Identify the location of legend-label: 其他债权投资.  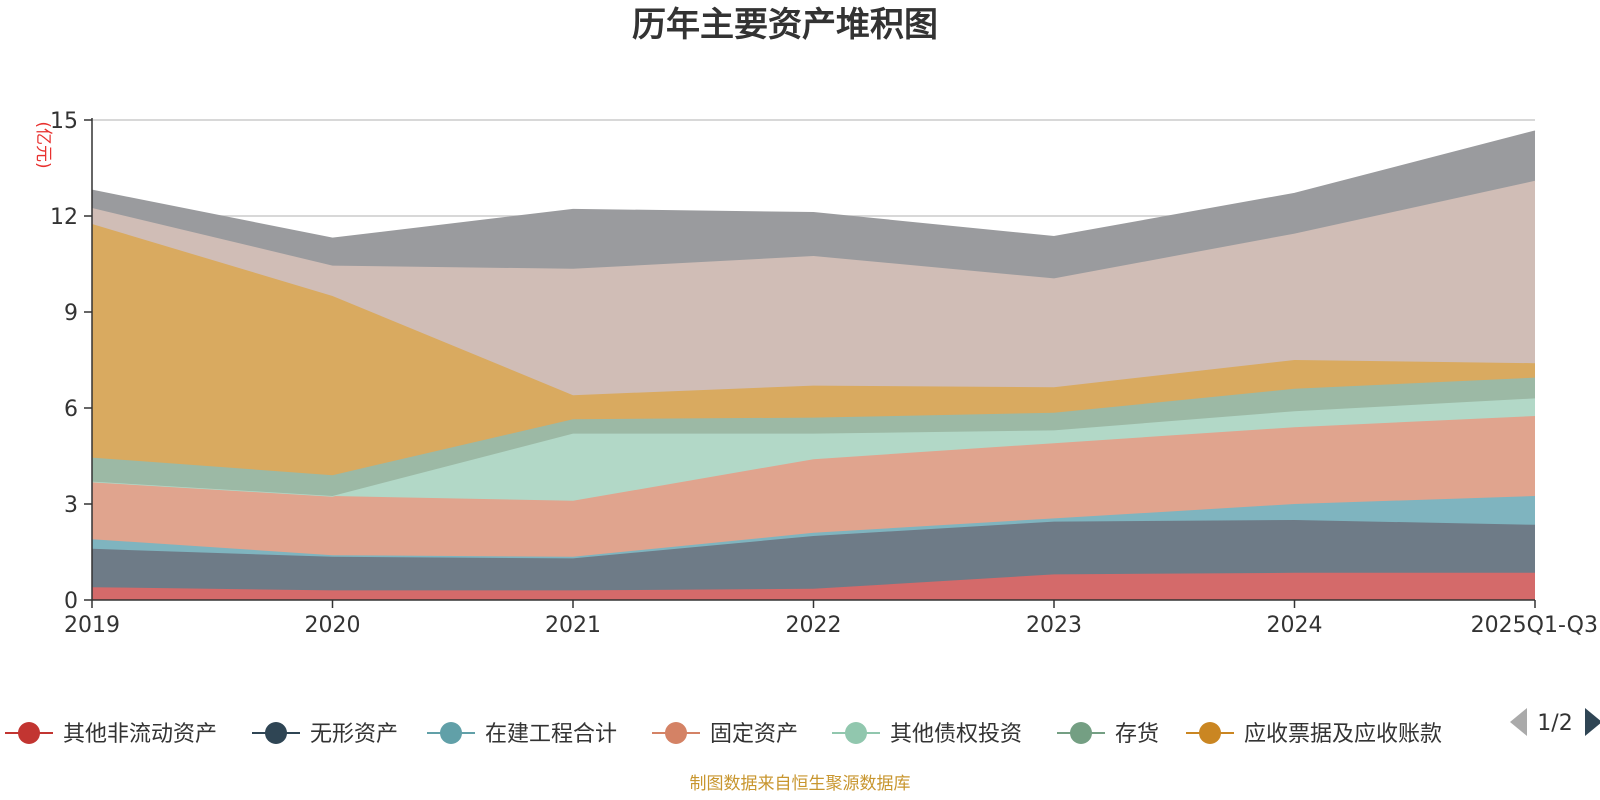
(956, 734).